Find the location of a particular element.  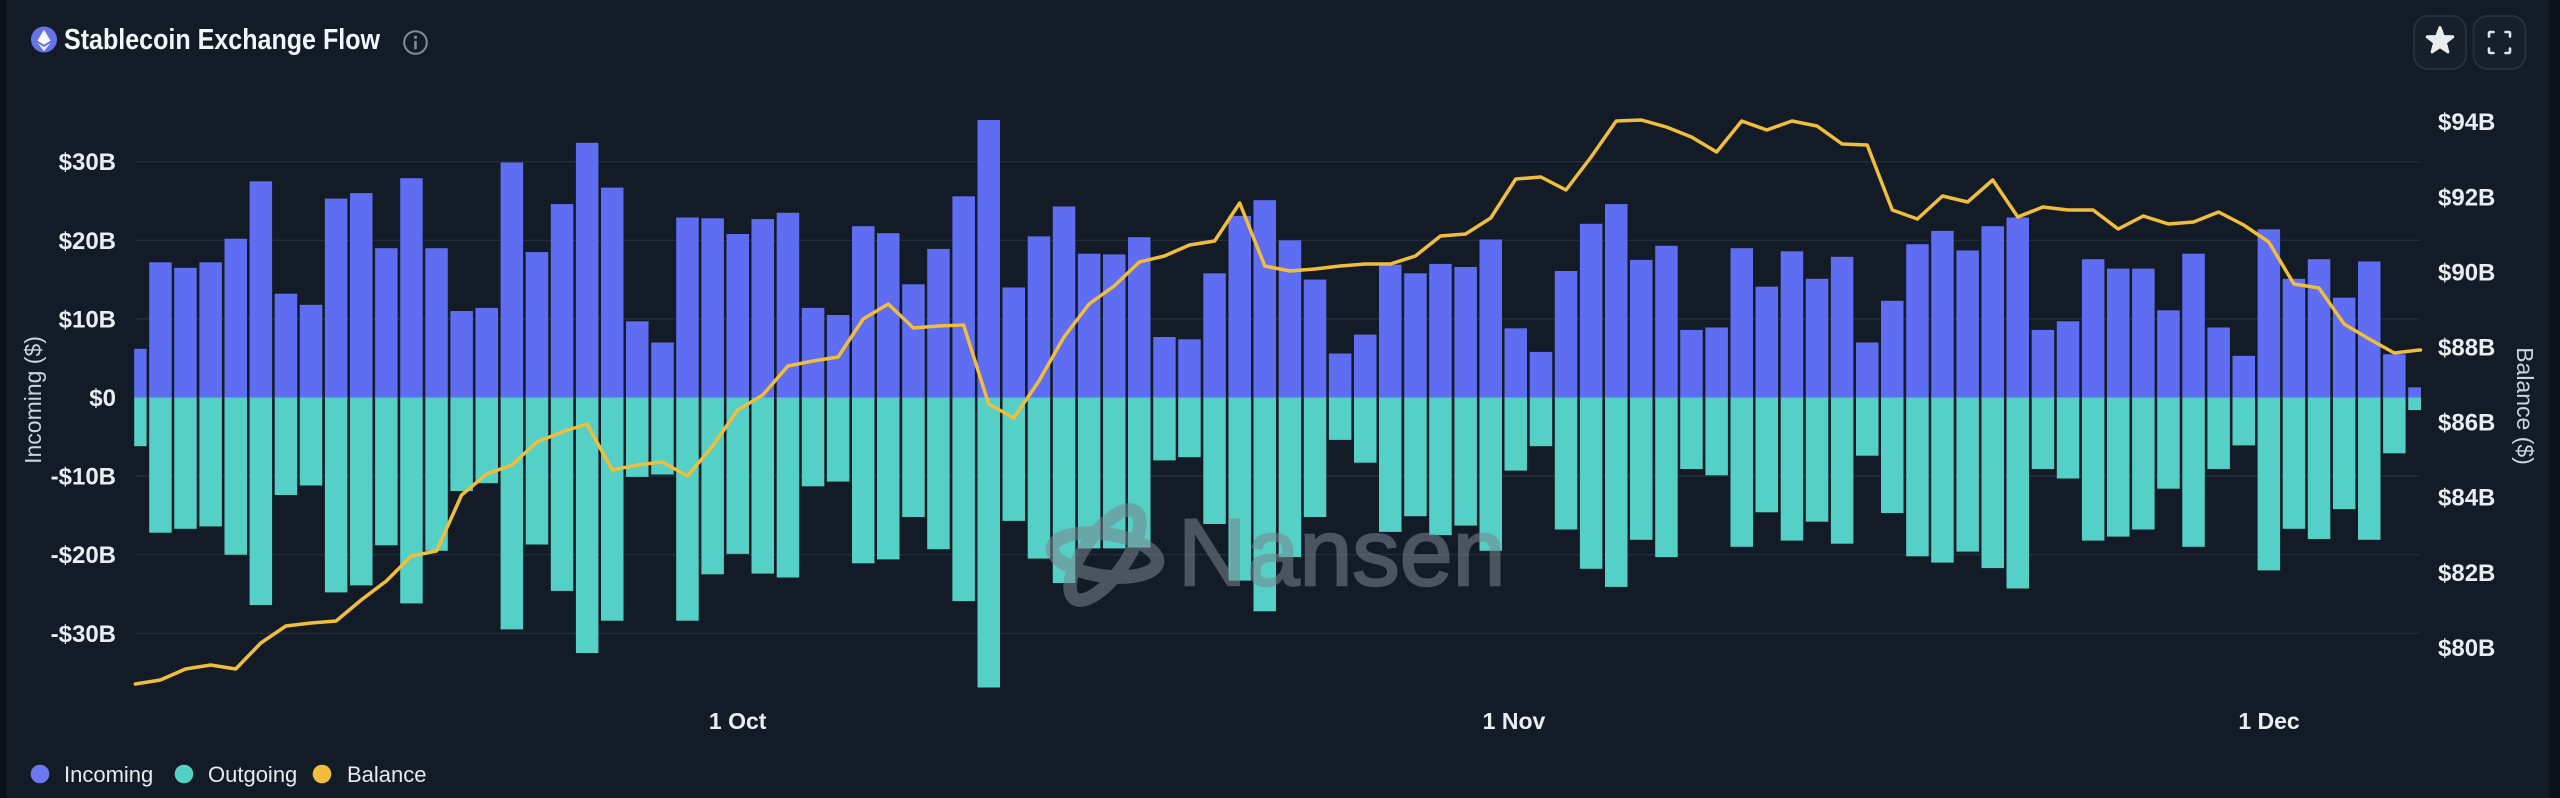

svg-text: $84B is located at coordinates (2466, 498).